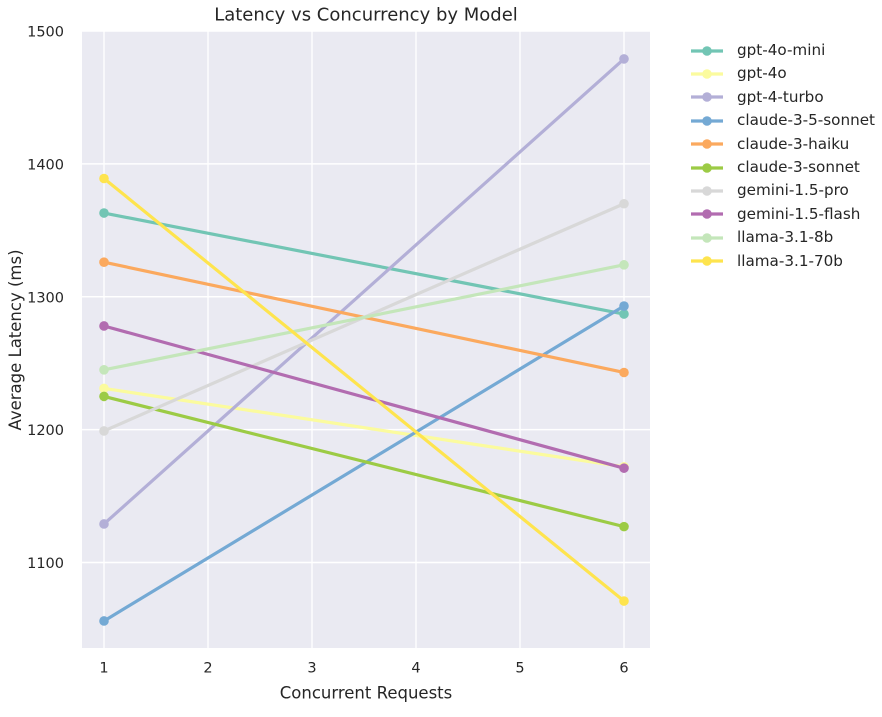 The width and height of the screenshot is (882, 717). I want to click on legend-label: claude-3-5-sonnet, so click(806, 120).